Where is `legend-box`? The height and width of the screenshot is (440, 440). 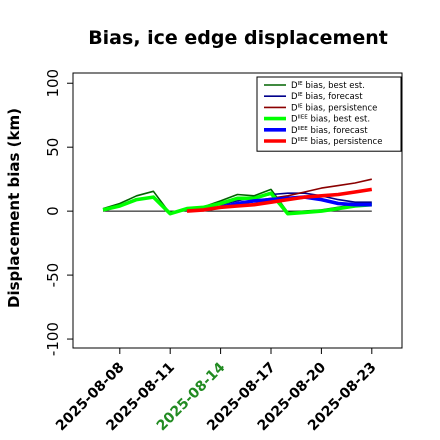
legend-box is located at coordinates (329, 114).